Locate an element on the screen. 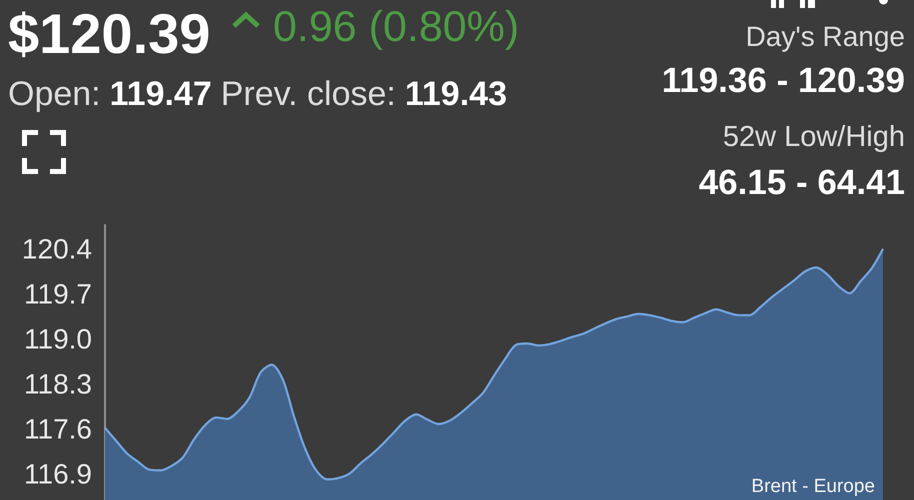  text: Open: is located at coordinates (54, 94).